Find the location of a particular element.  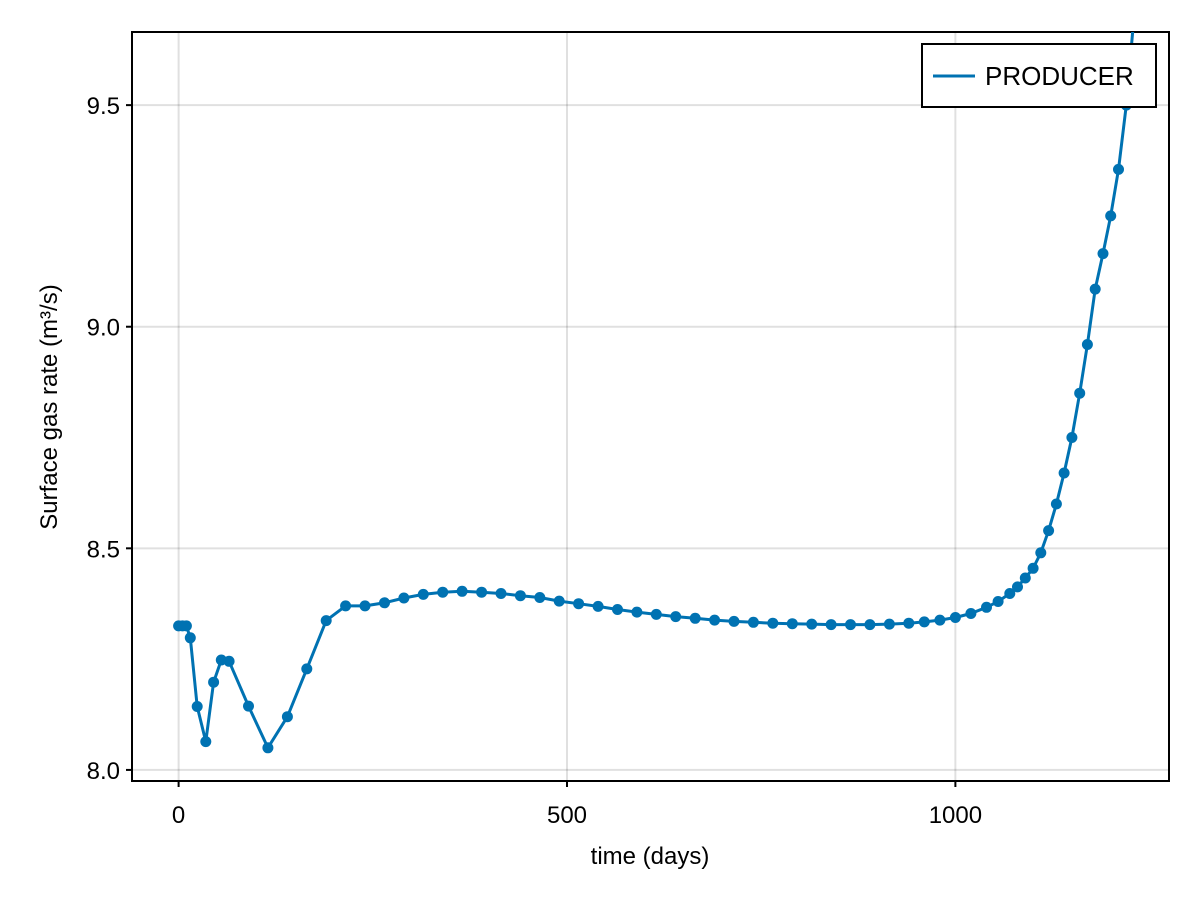

x-tick-label: 1000 is located at coordinates (955, 815).